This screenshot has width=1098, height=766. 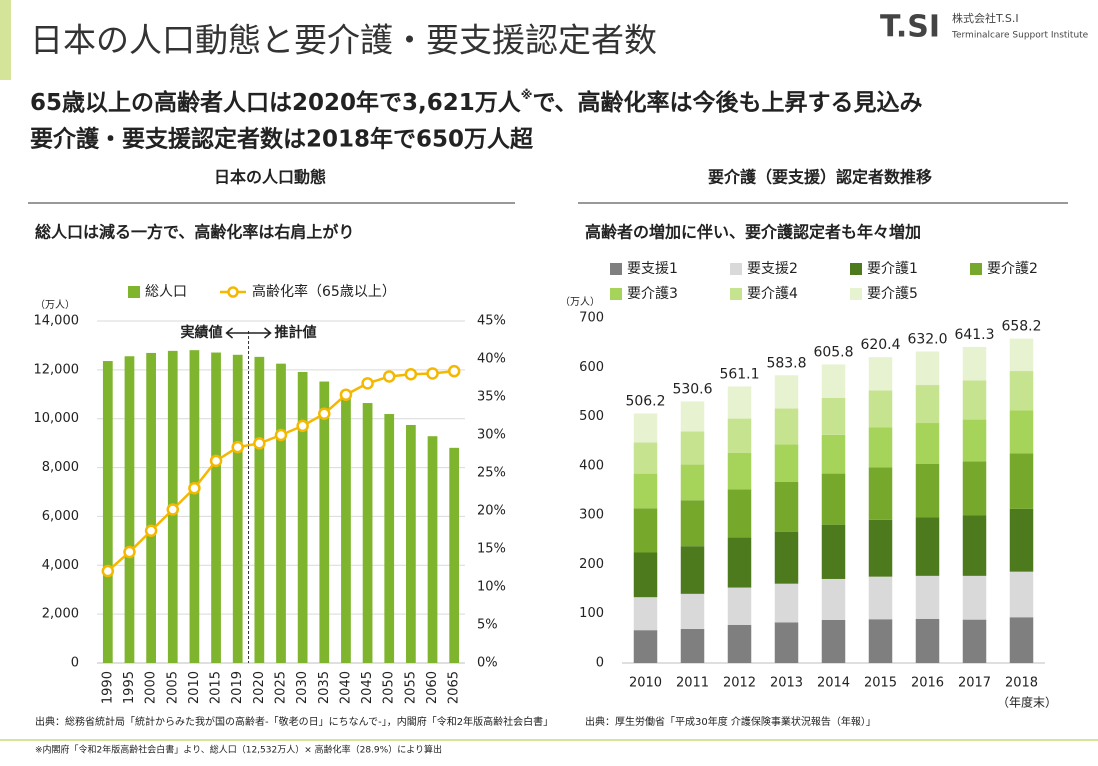 What do you see at coordinates (194, 232) in the screenshot?
I see `chart-title: 総人口は減る一方で、高齢化率は右肩上がり` at bounding box center [194, 232].